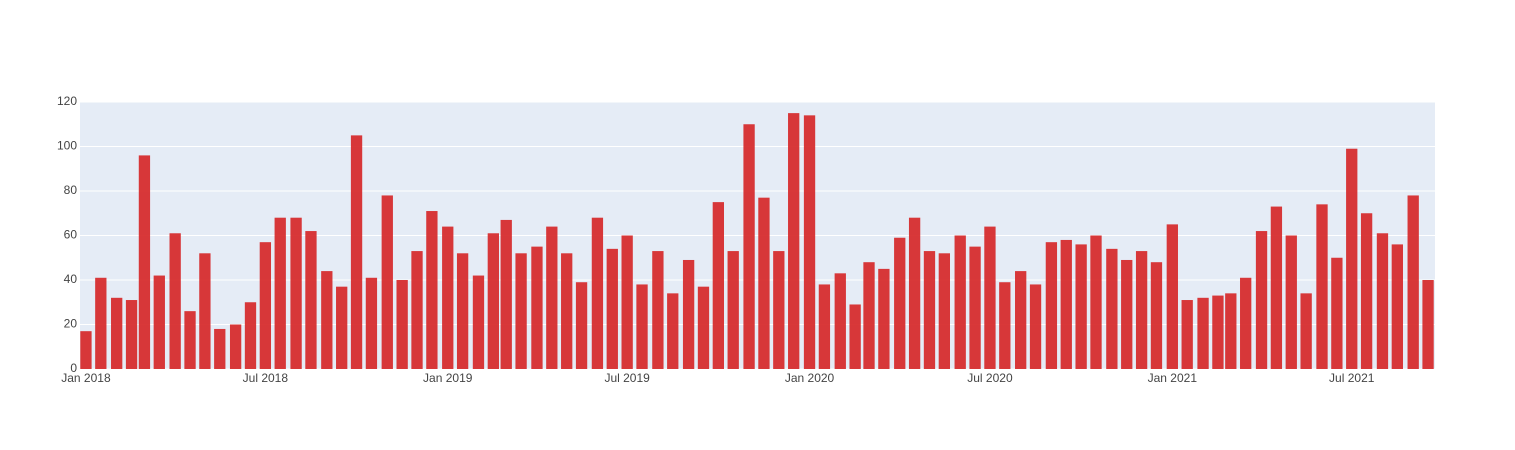 The image size is (1515, 450). I want to click on y-tick-label: 40, so click(71, 279).